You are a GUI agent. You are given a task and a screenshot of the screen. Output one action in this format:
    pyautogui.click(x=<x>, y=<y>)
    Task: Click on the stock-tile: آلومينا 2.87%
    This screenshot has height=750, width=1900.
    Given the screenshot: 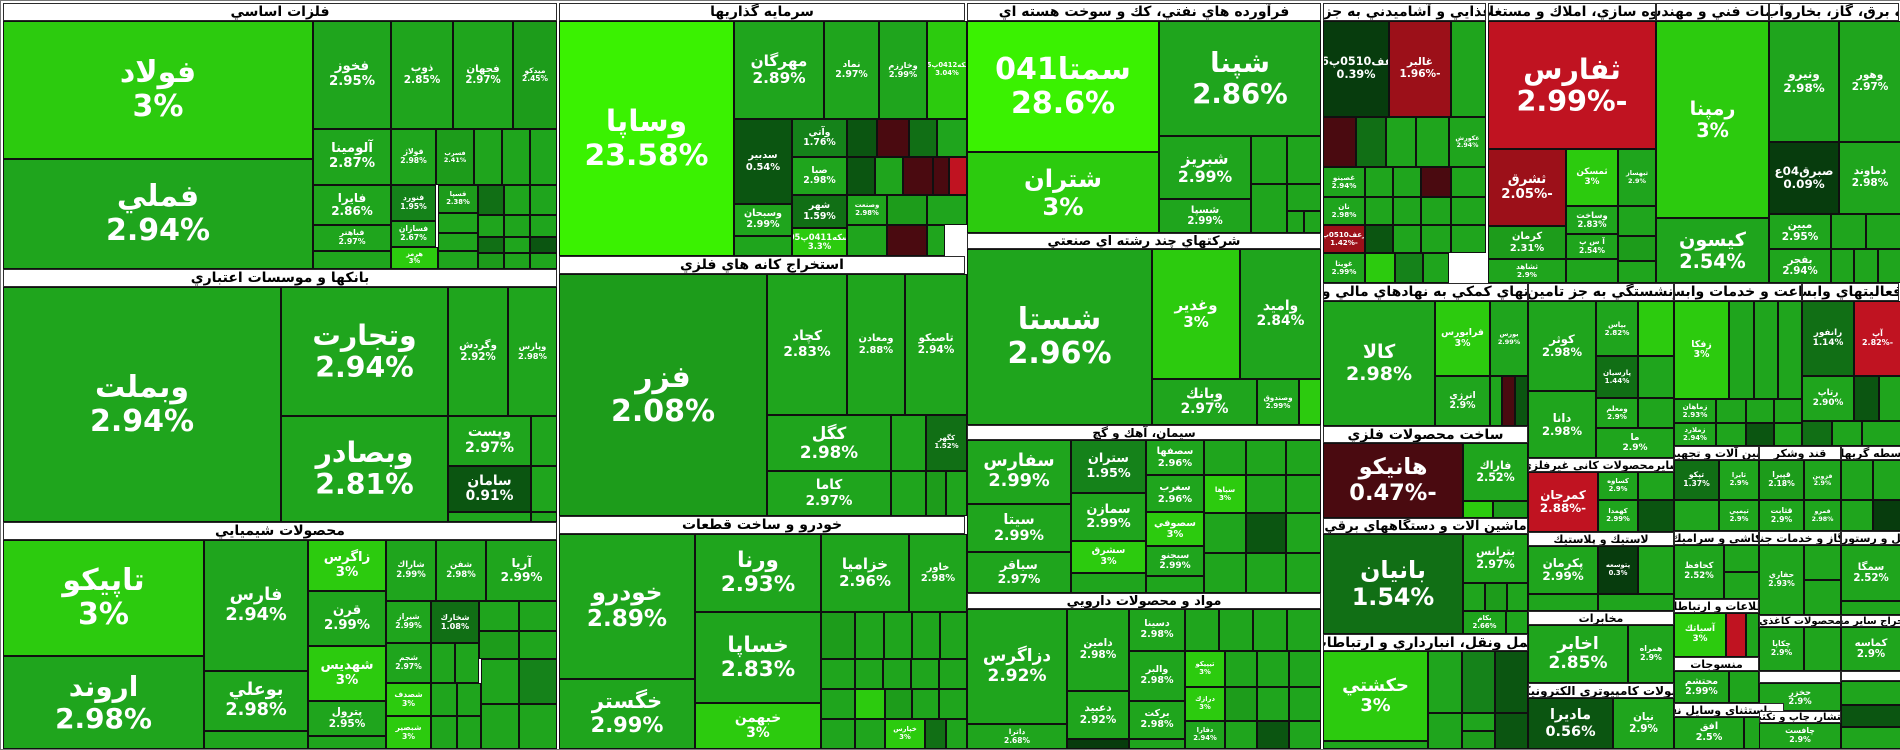 What is the action you would take?
    pyautogui.click(x=352, y=157)
    